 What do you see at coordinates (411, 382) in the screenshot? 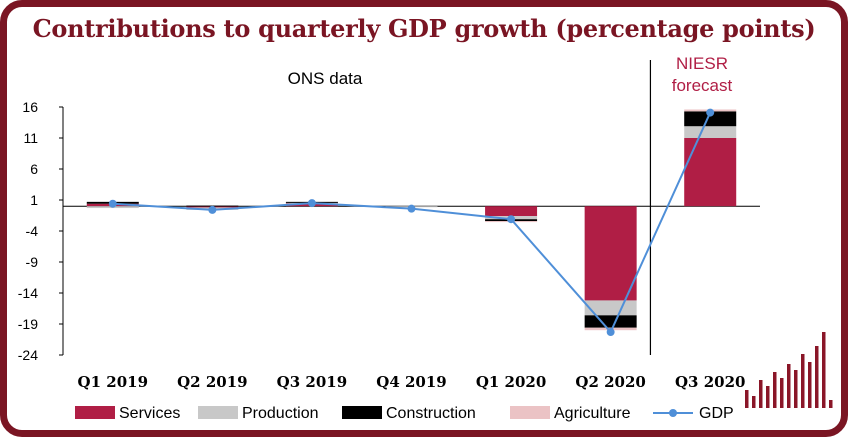
I see `x-category-label: Q4 2019` at bounding box center [411, 382].